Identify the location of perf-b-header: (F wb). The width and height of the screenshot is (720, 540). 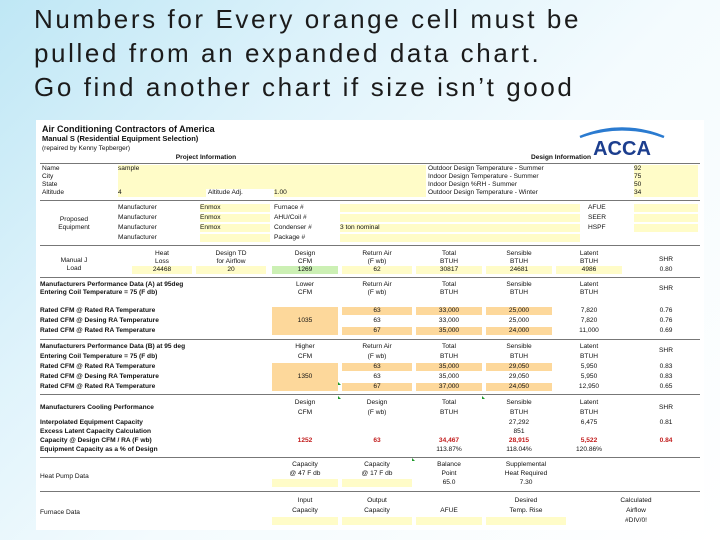
(377, 356).